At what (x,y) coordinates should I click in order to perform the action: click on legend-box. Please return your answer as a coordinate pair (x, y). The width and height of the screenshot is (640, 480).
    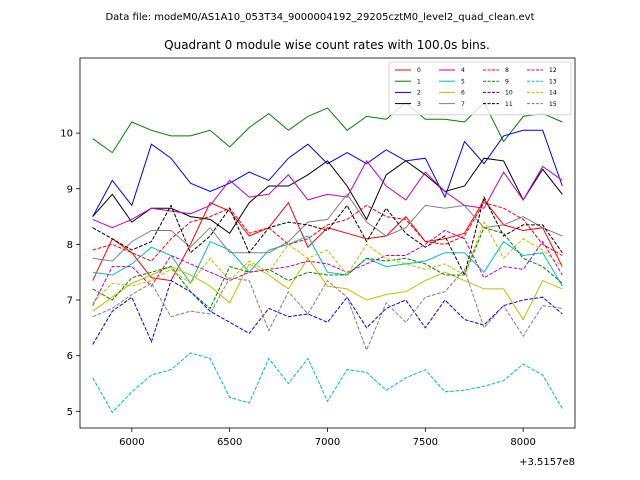
    Looking at the image, I should click on (480, 88).